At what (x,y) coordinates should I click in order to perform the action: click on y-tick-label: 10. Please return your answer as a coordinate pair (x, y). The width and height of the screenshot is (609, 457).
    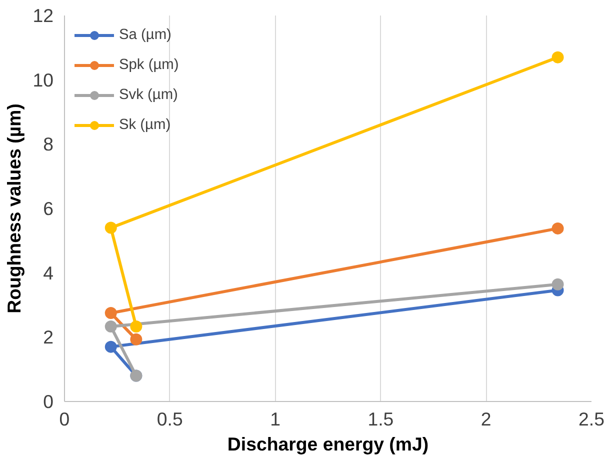
    Looking at the image, I should click on (43, 79).